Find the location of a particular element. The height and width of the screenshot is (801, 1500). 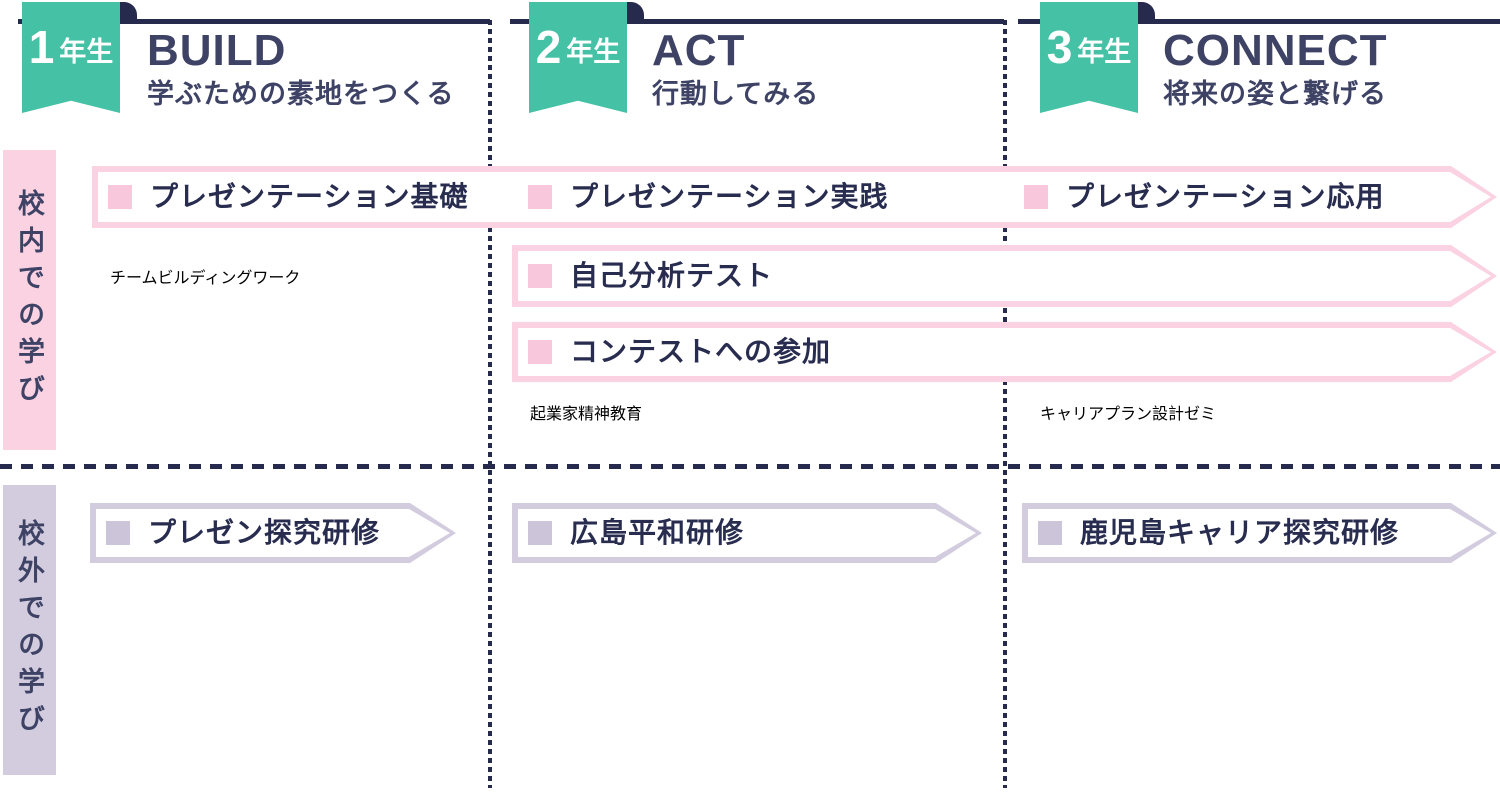

curriculum-item-career-plan: キャリアプラン設計ゼミ is located at coordinates (1119, 412).